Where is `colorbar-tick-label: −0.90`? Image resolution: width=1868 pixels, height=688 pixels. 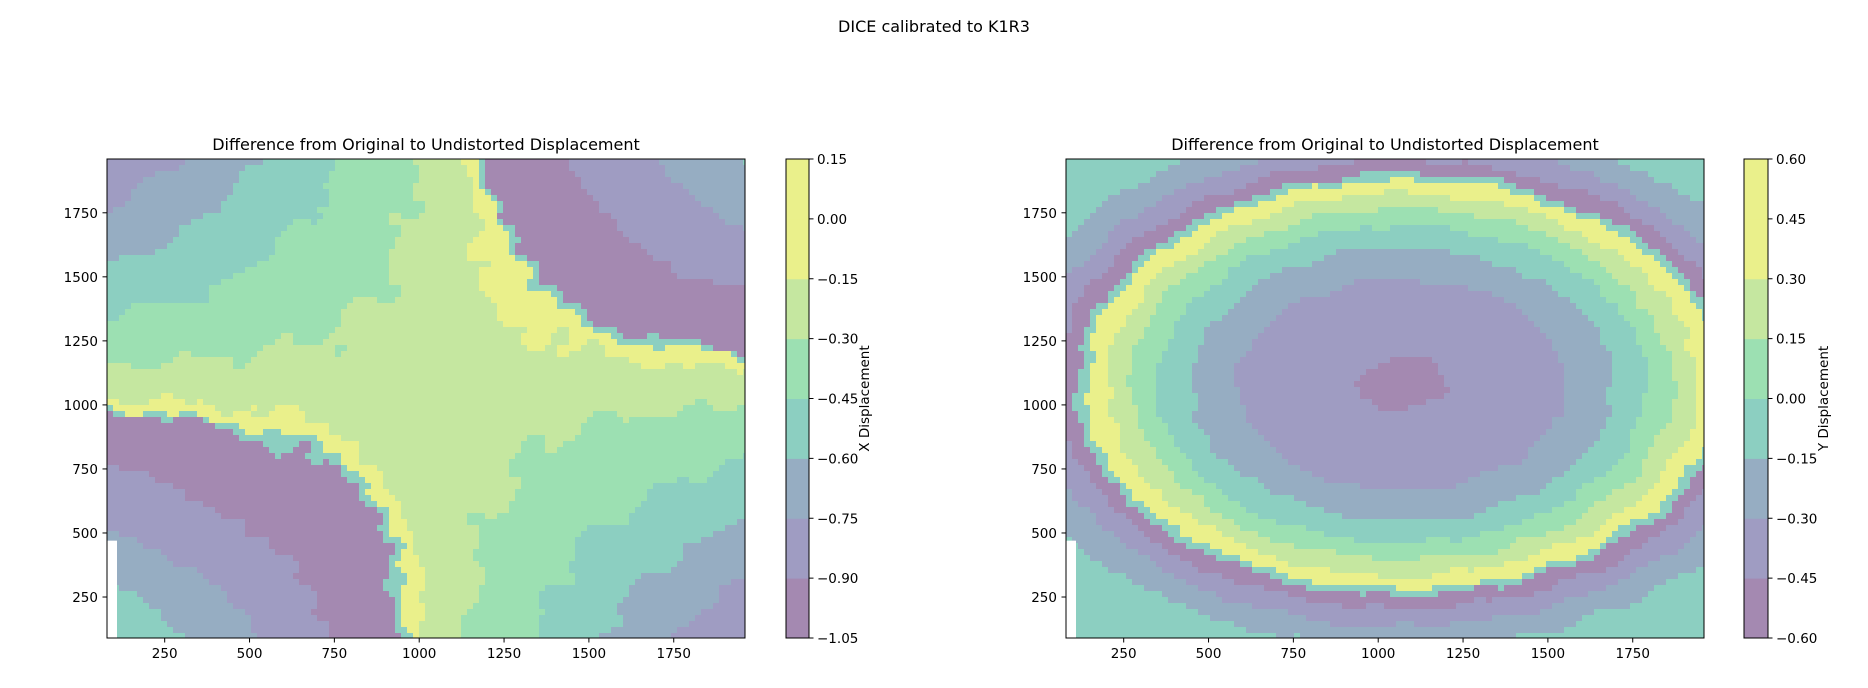 colorbar-tick-label: −0.90 is located at coordinates (837, 579).